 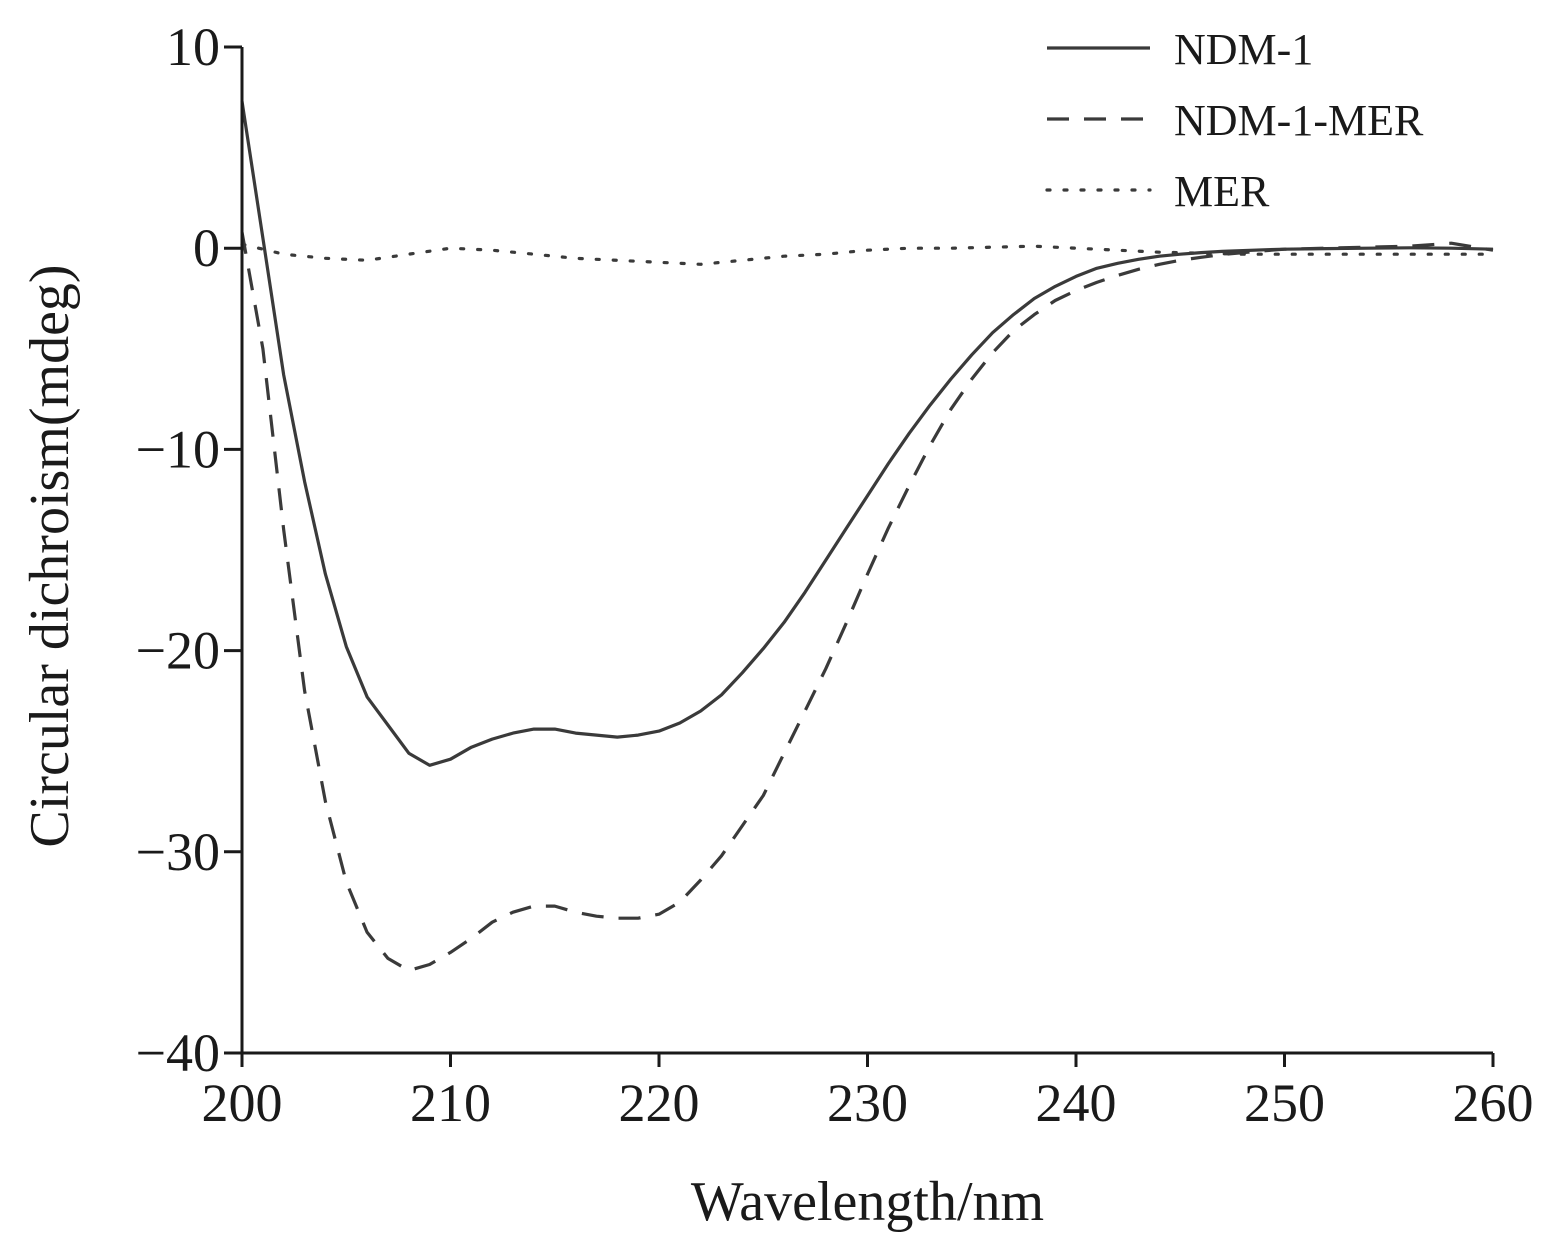 What do you see at coordinates (867, 1103) in the screenshot?
I see `x-tick-label: 230` at bounding box center [867, 1103].